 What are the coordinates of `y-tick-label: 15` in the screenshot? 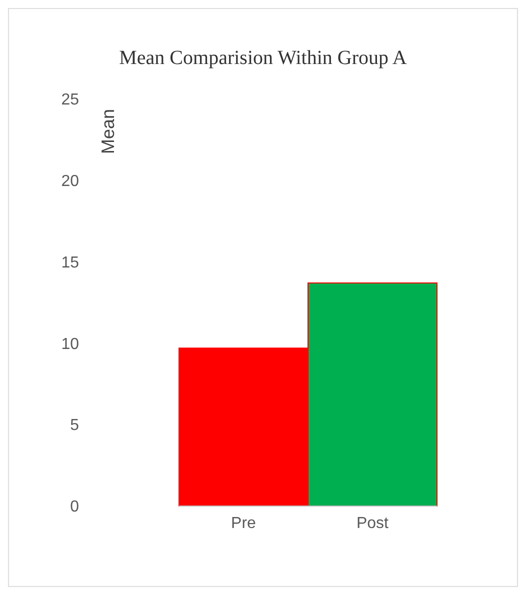 It's located at (70, 263).